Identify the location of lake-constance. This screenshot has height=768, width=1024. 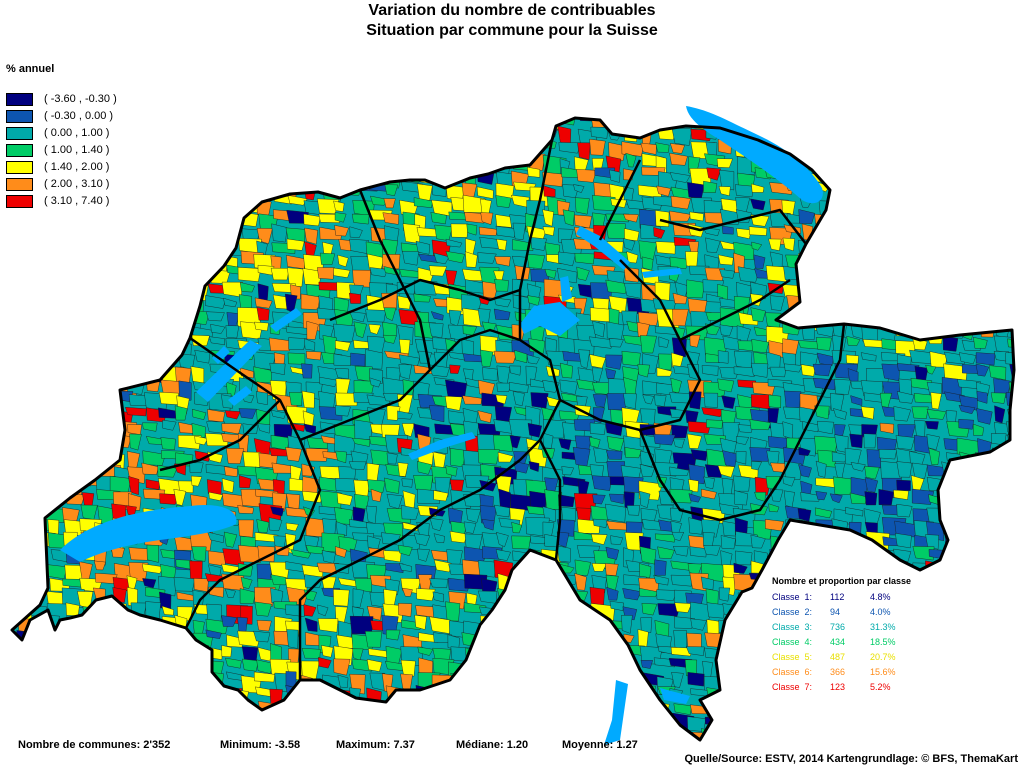
(754, 155).